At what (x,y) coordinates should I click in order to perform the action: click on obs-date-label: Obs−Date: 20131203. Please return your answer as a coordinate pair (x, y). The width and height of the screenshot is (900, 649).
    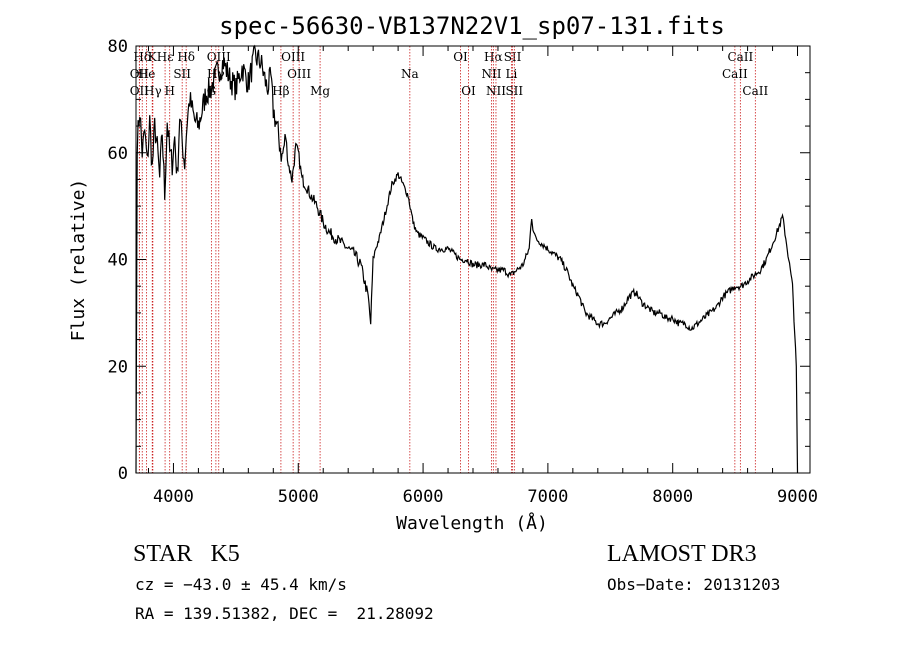
    Looking at the image, I should click on (694, 584).